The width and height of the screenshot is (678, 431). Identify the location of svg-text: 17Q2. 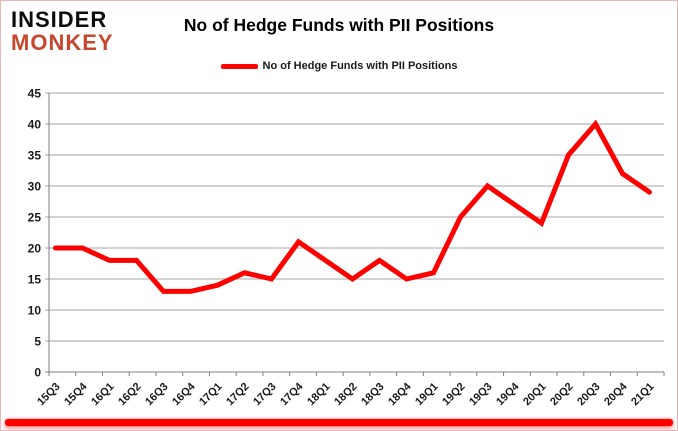
(238, 395).